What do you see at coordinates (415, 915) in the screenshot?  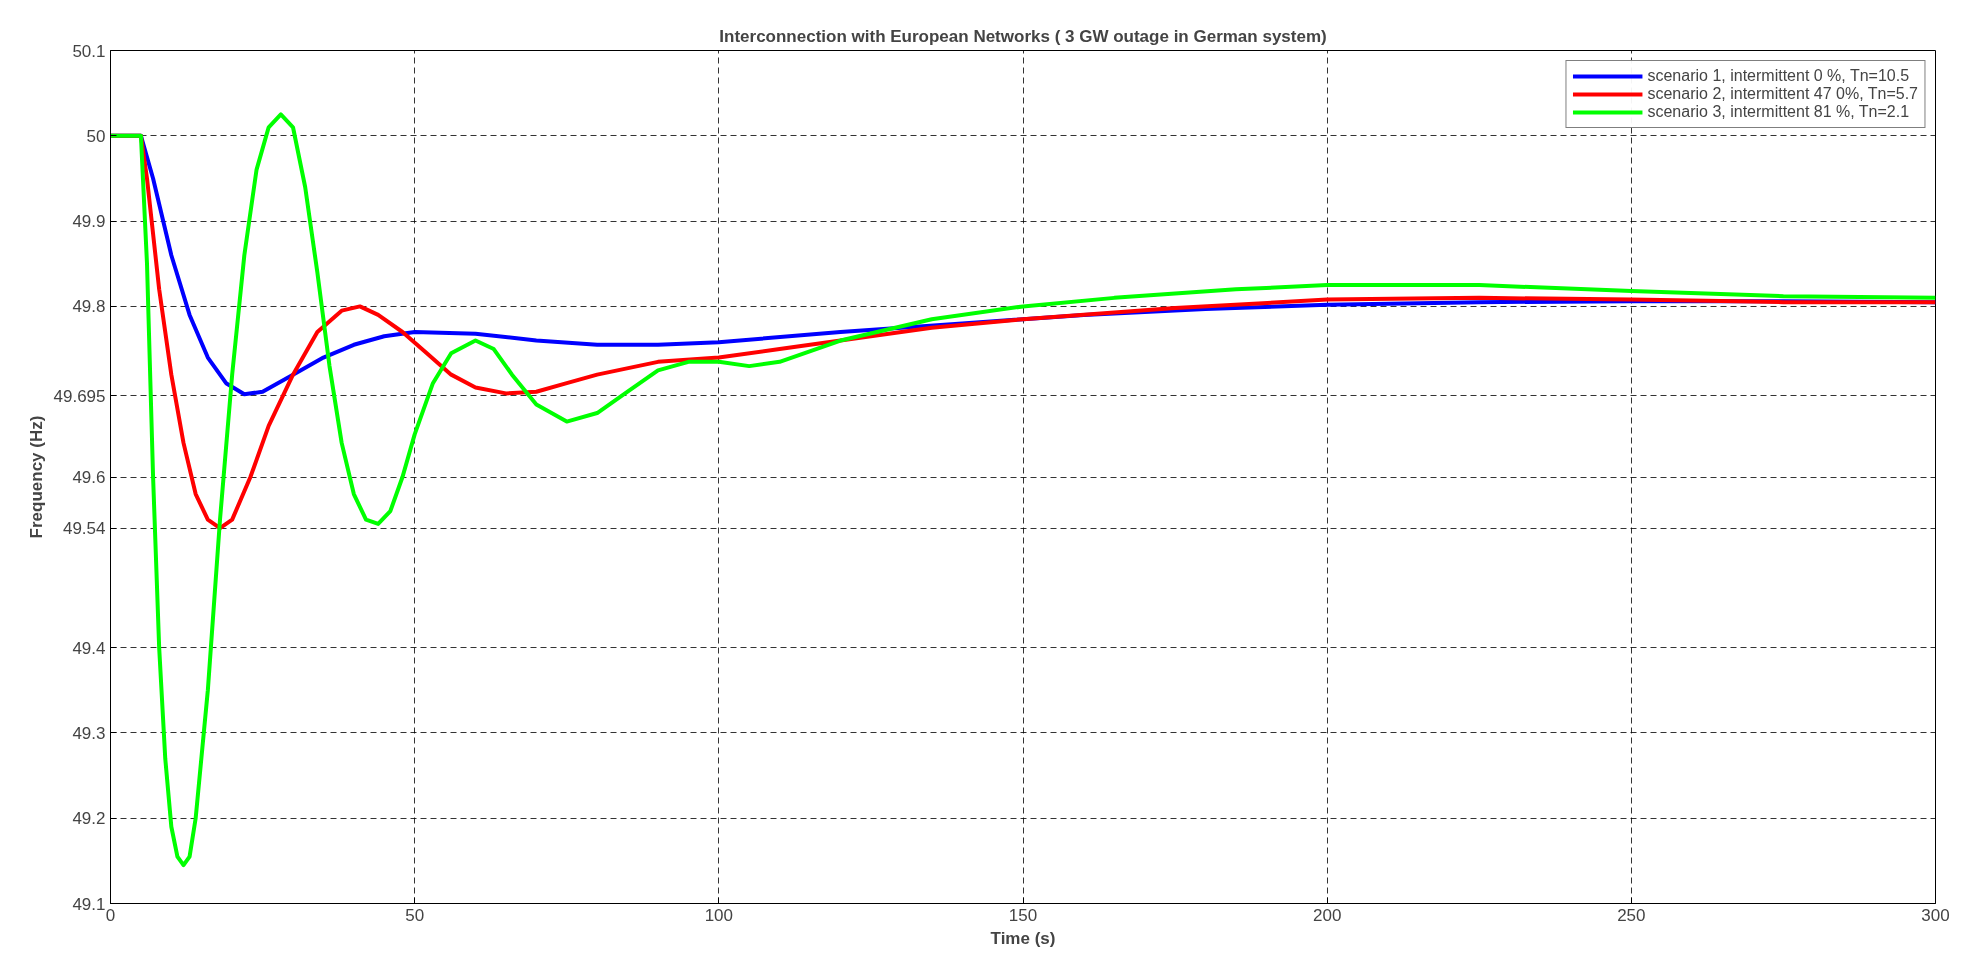 I see `x-tick-label: 50` at bounding box center [415, 915].